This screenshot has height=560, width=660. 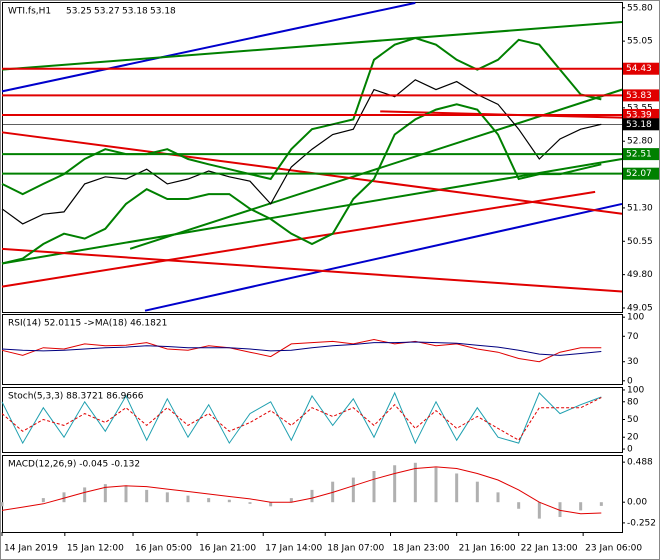 I want to click on x-tick-label: 21 Jan 16:00, so click(x=487, y=549).